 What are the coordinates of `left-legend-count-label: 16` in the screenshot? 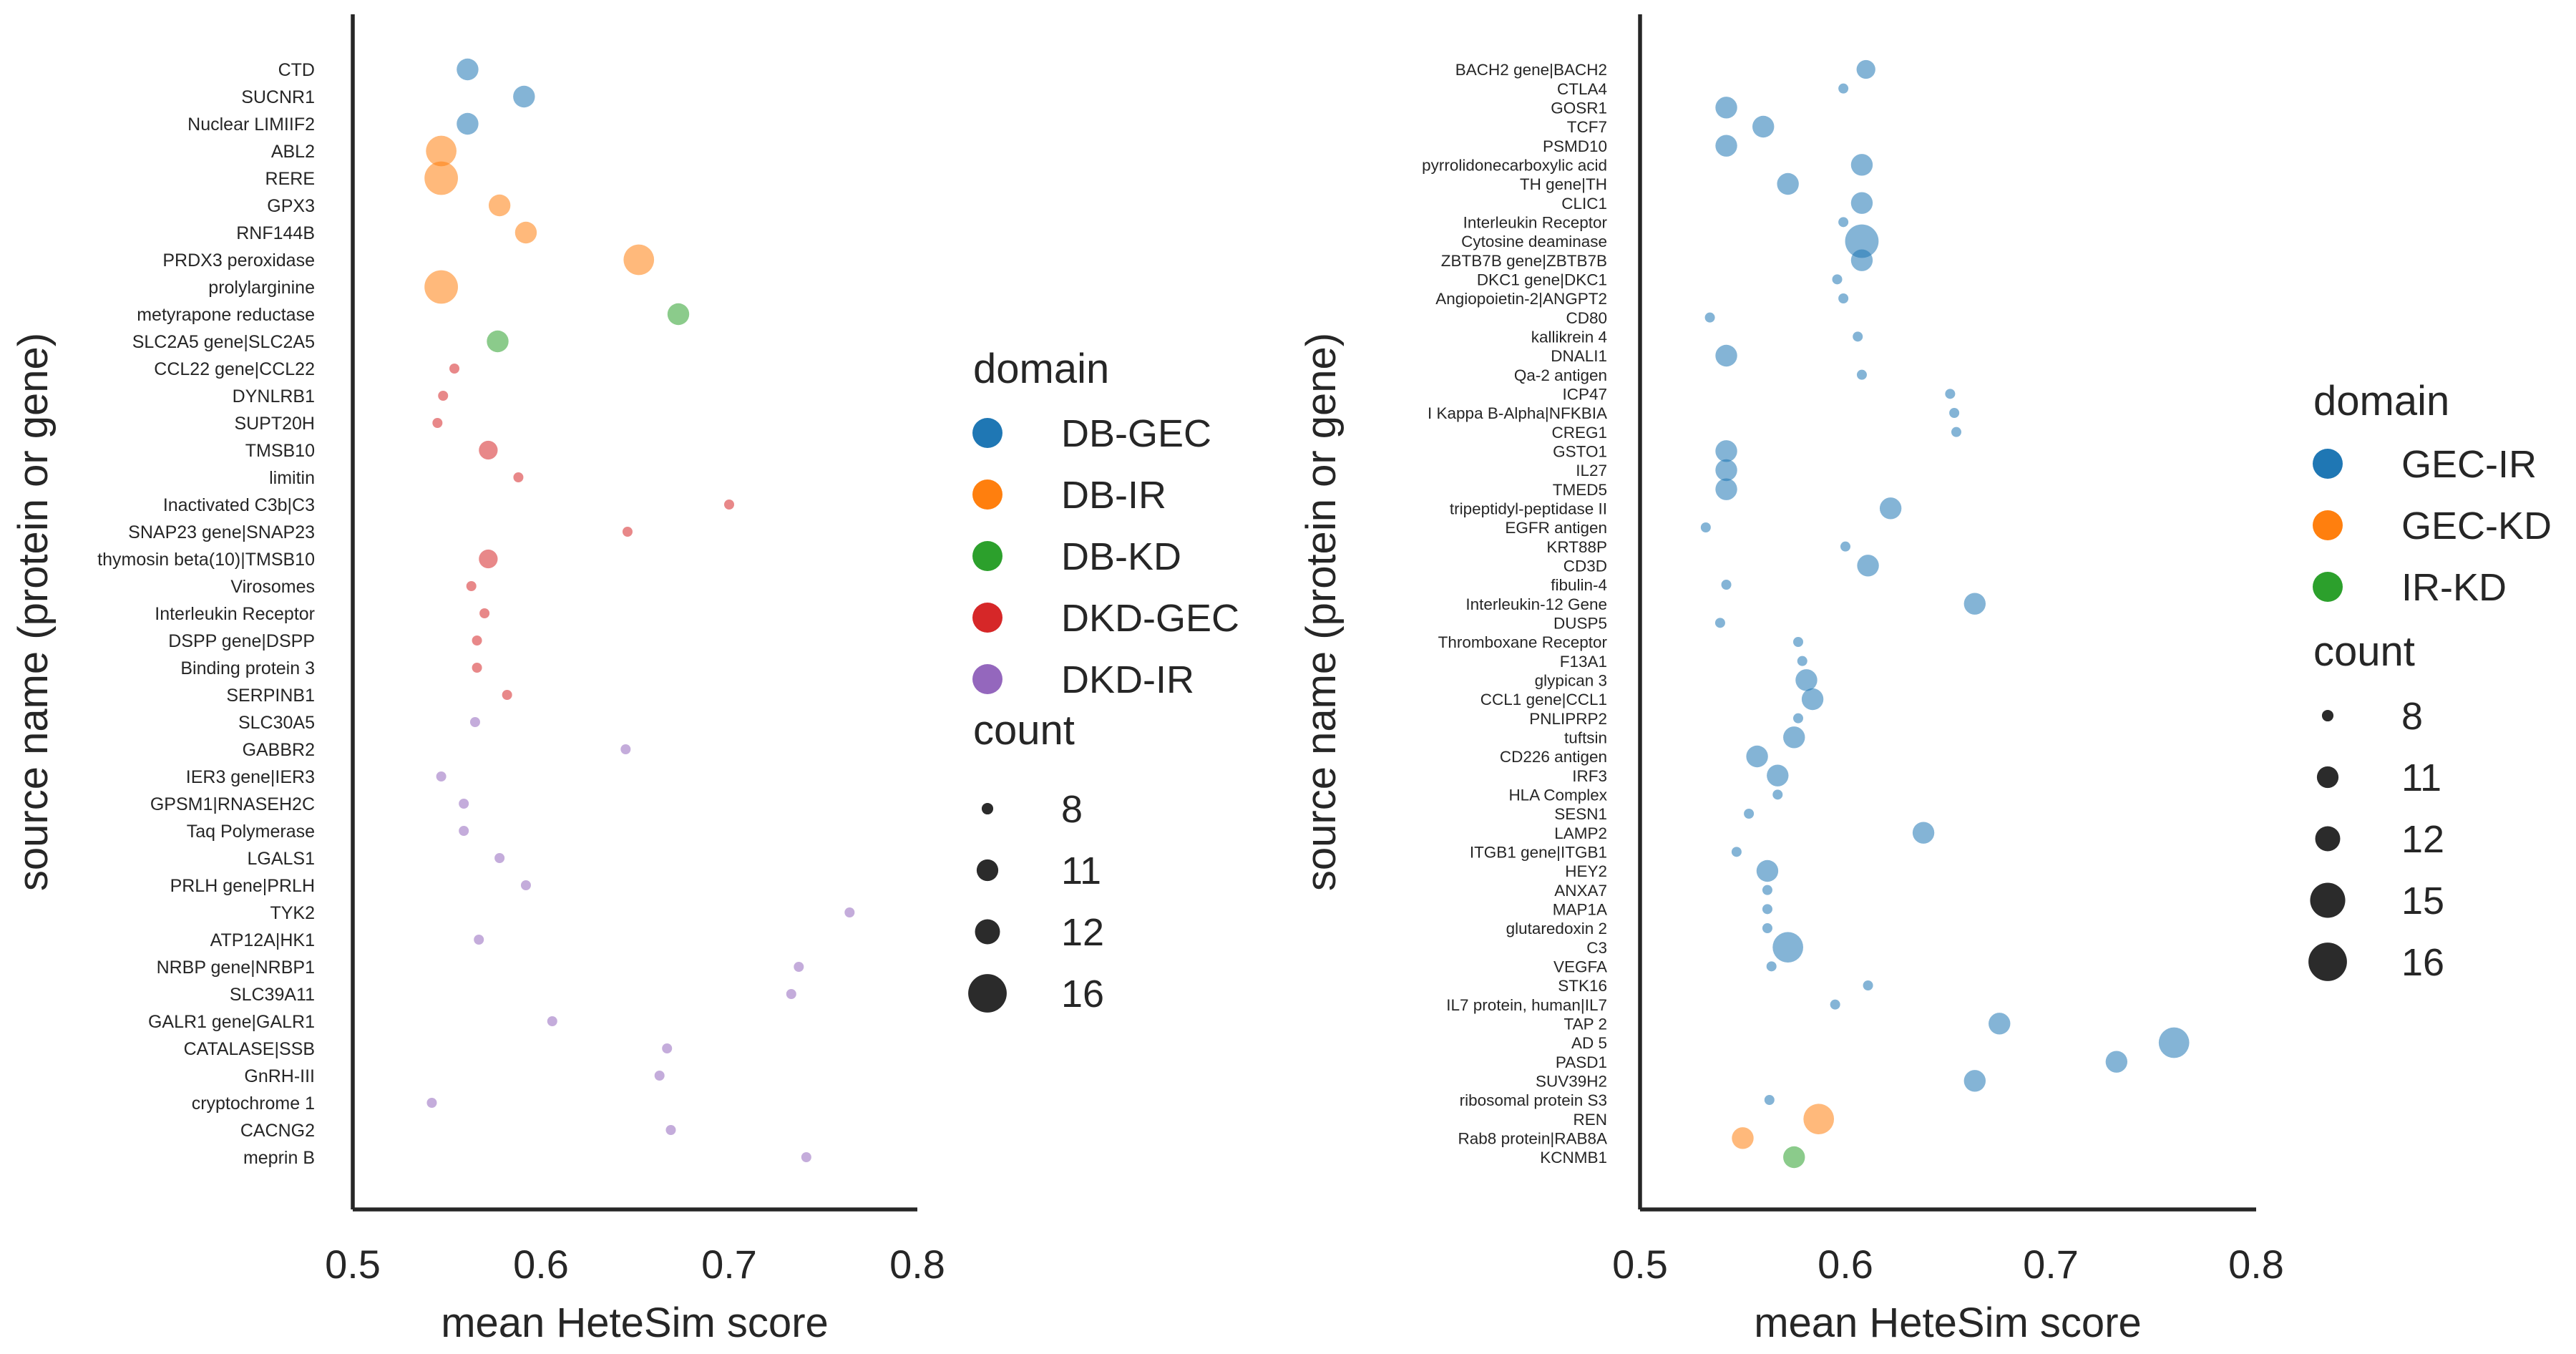 It's located at (1082, 994).